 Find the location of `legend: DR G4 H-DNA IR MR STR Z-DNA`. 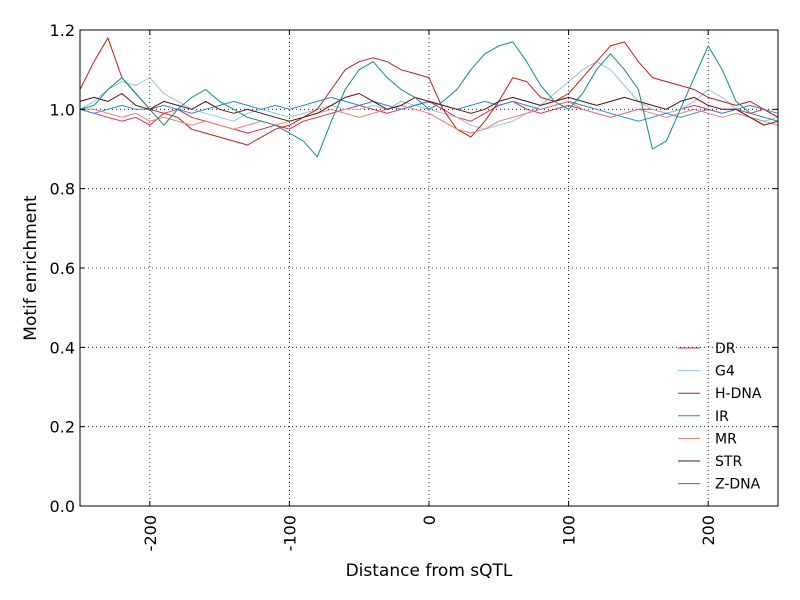

legend: DR G4 H-DNA IR MR STR Z-DNA is located at coordinates (720, 417).